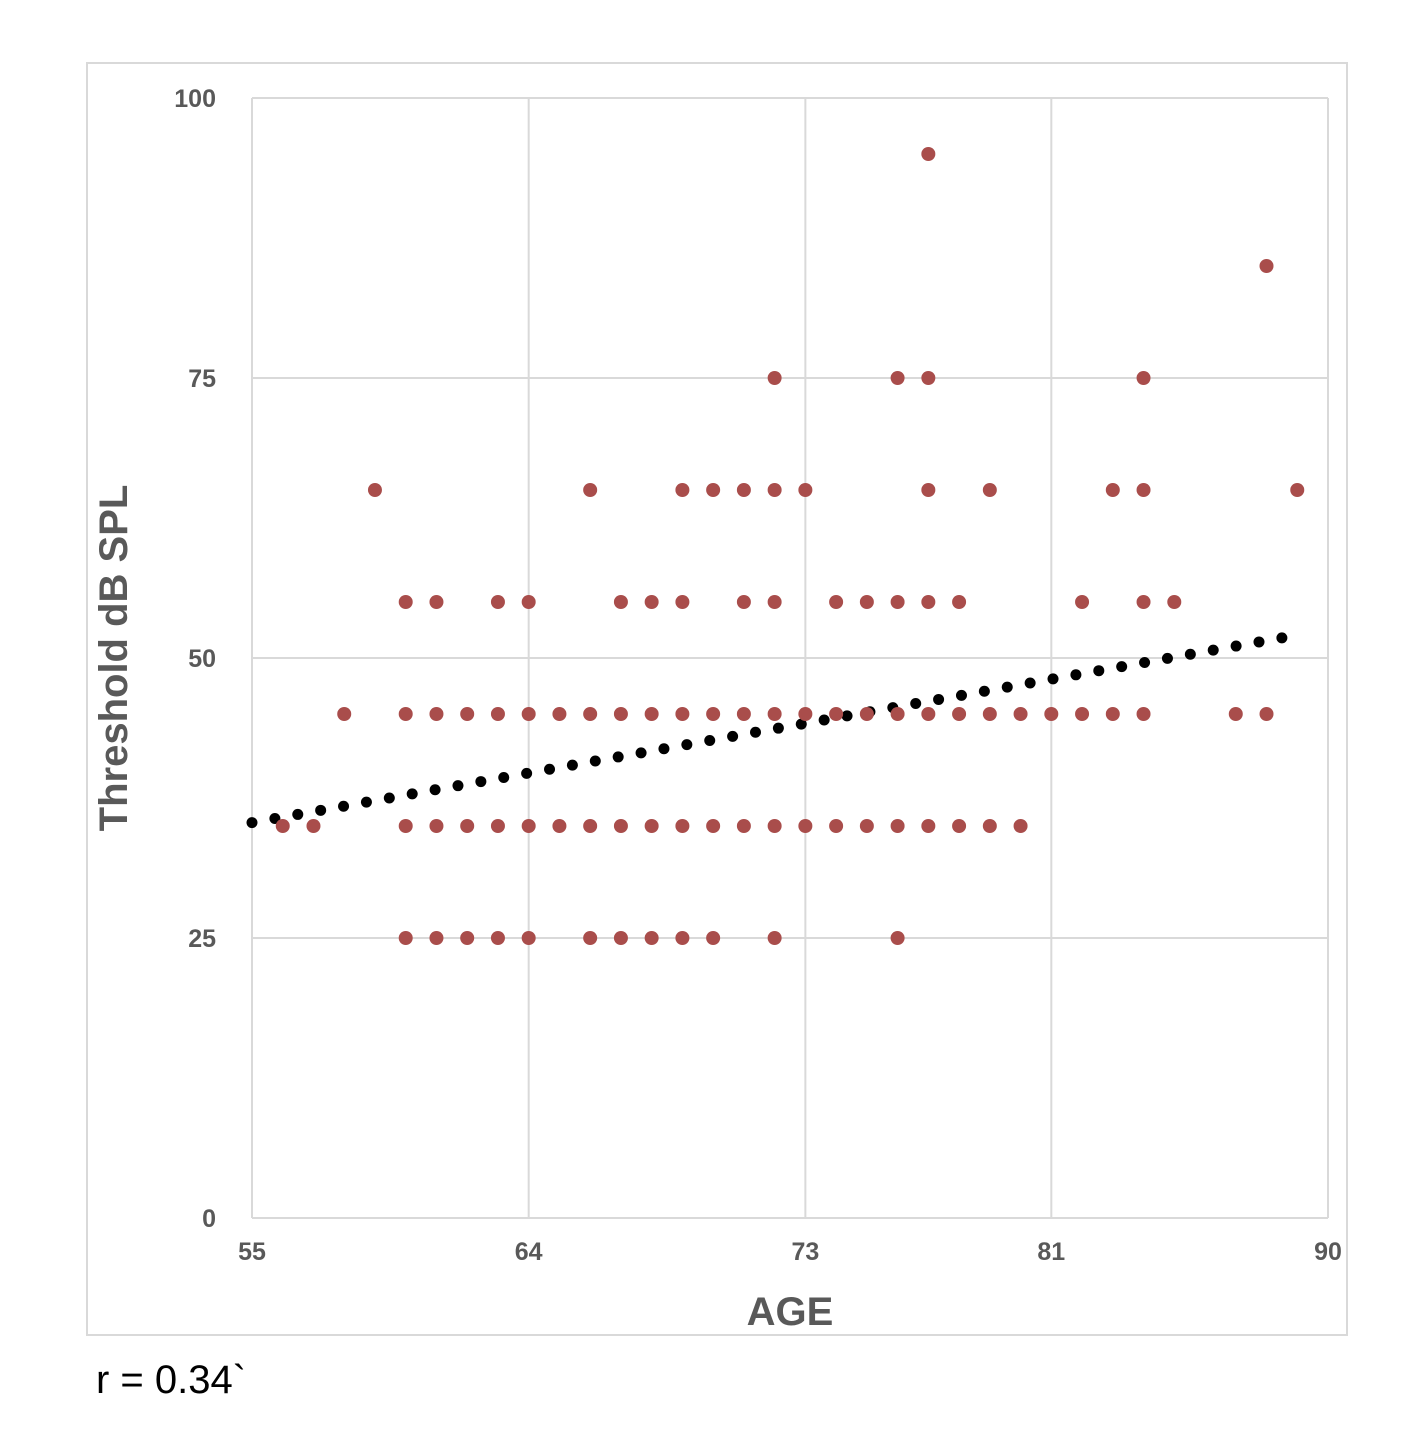 Image resolution: width=1404 pixels, height=1456 pixels. I want to click on correlation-note: r = 0.34`, so click(171, 1380).